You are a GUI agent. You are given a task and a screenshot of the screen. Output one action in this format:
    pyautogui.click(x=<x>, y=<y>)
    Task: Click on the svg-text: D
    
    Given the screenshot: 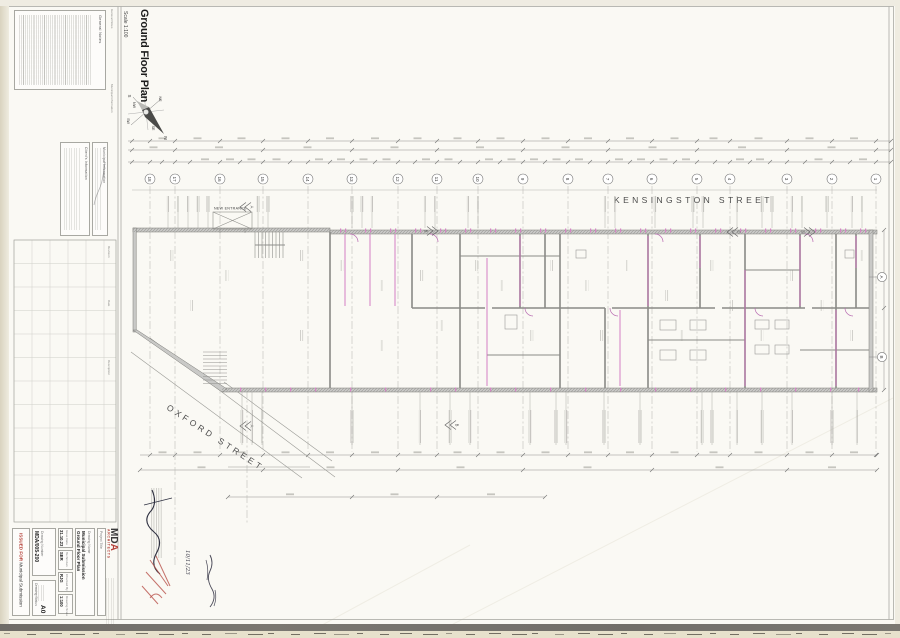 What is the action you would take?
    pyautogui.click(x=803, y=231)
    